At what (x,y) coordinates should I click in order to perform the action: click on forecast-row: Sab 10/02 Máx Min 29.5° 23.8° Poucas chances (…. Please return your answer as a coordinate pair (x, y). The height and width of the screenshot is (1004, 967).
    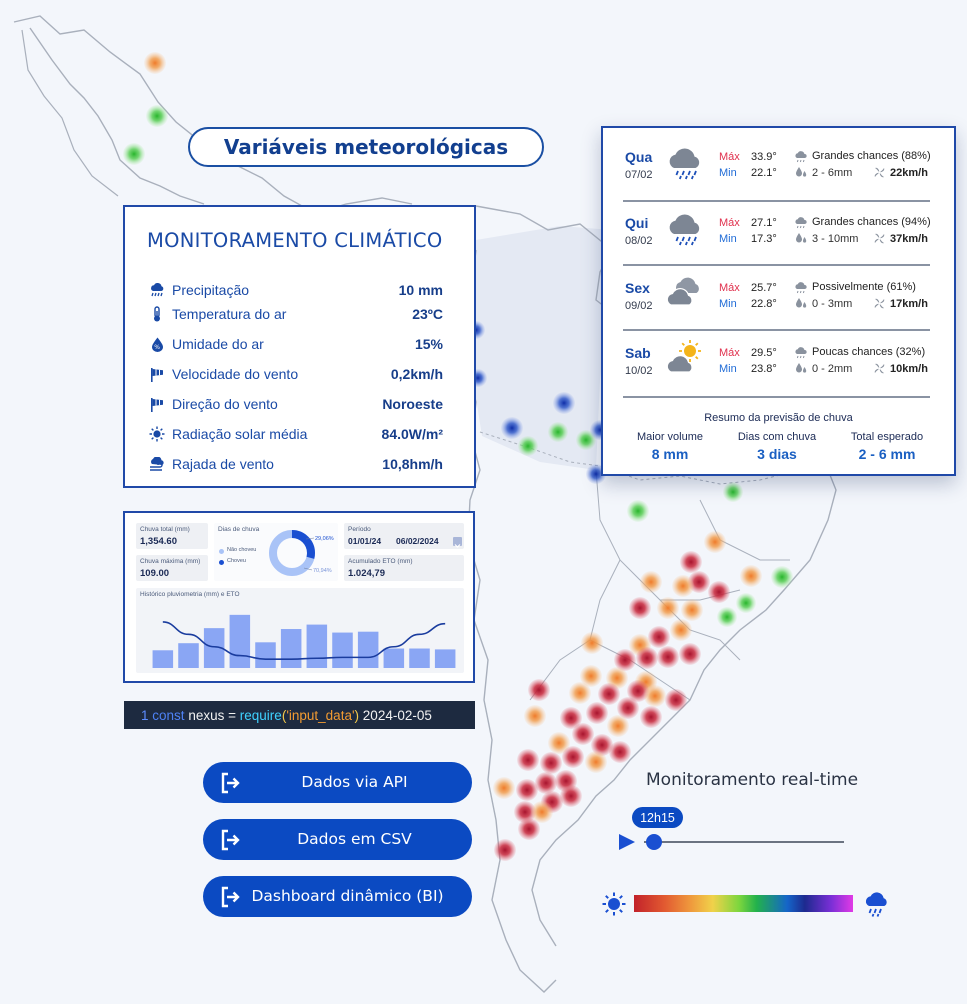
    Looking at the image, I should click on (778, 366).